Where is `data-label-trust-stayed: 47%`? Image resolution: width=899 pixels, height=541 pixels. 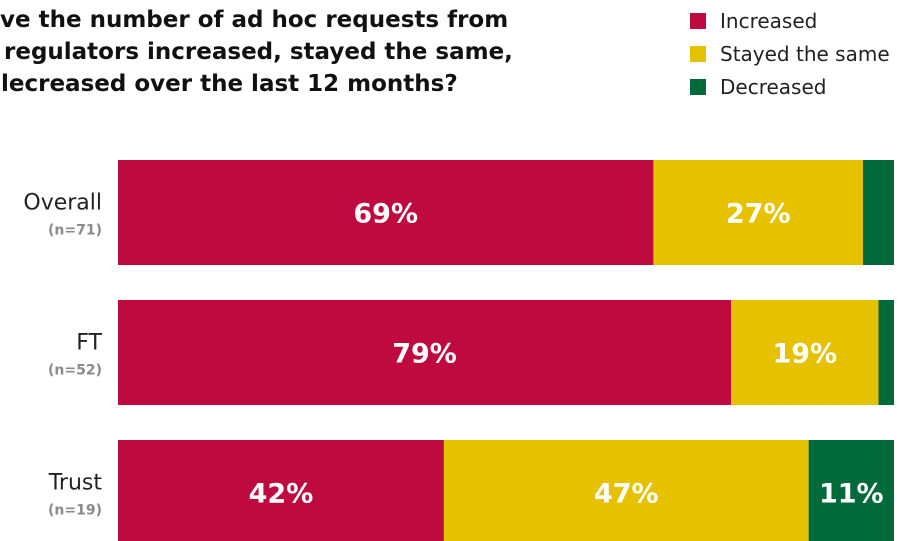 data-label-trust-stayed: 47% is located at coordinates (626, 494).